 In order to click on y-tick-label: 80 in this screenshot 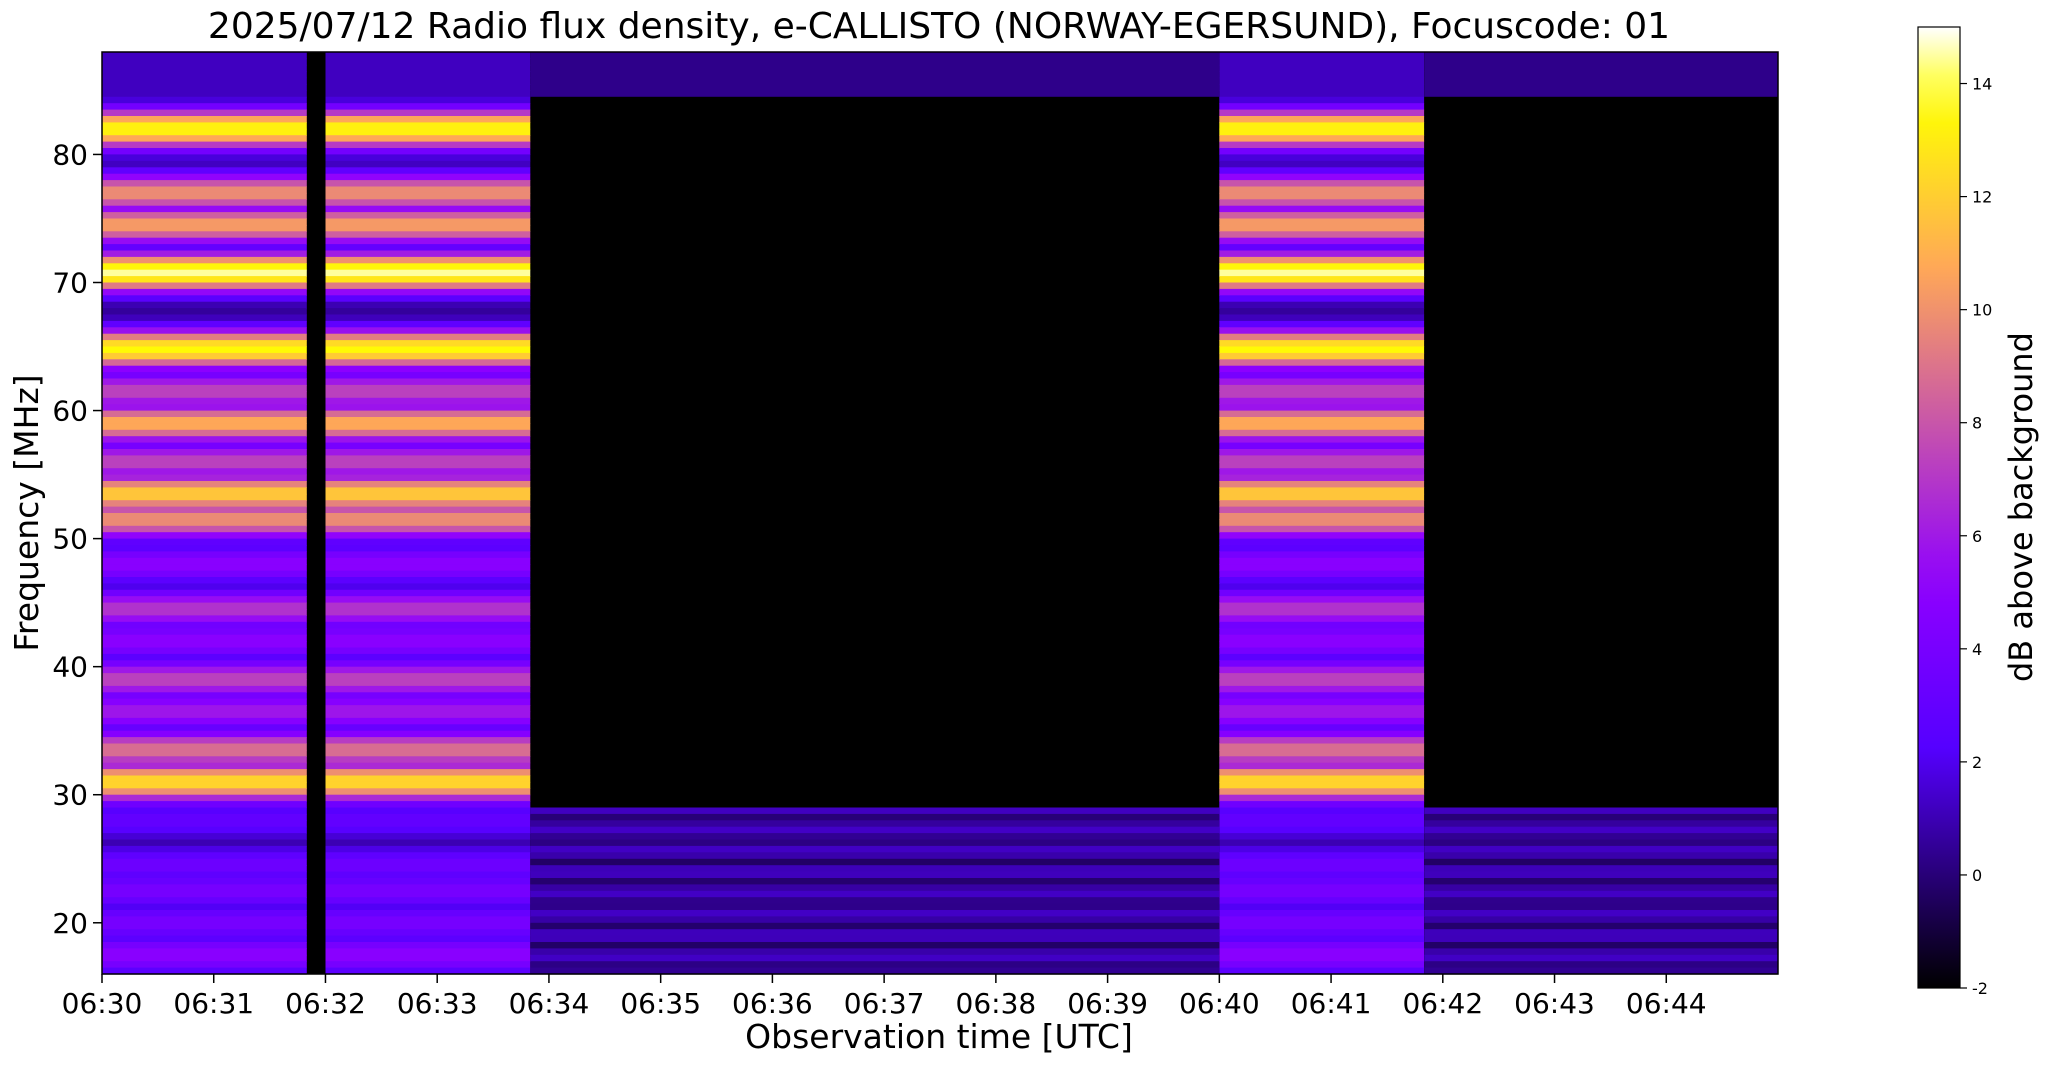, I will do `click(70, 154)`.